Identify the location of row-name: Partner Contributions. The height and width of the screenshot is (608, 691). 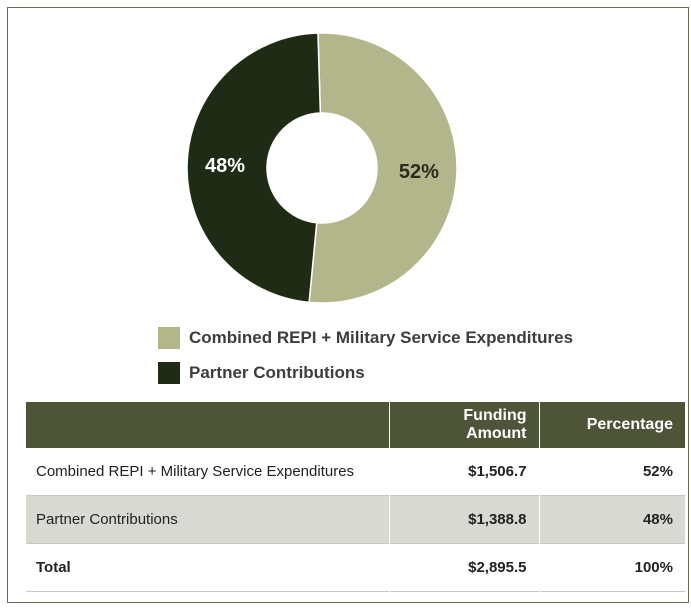
(207, 519).